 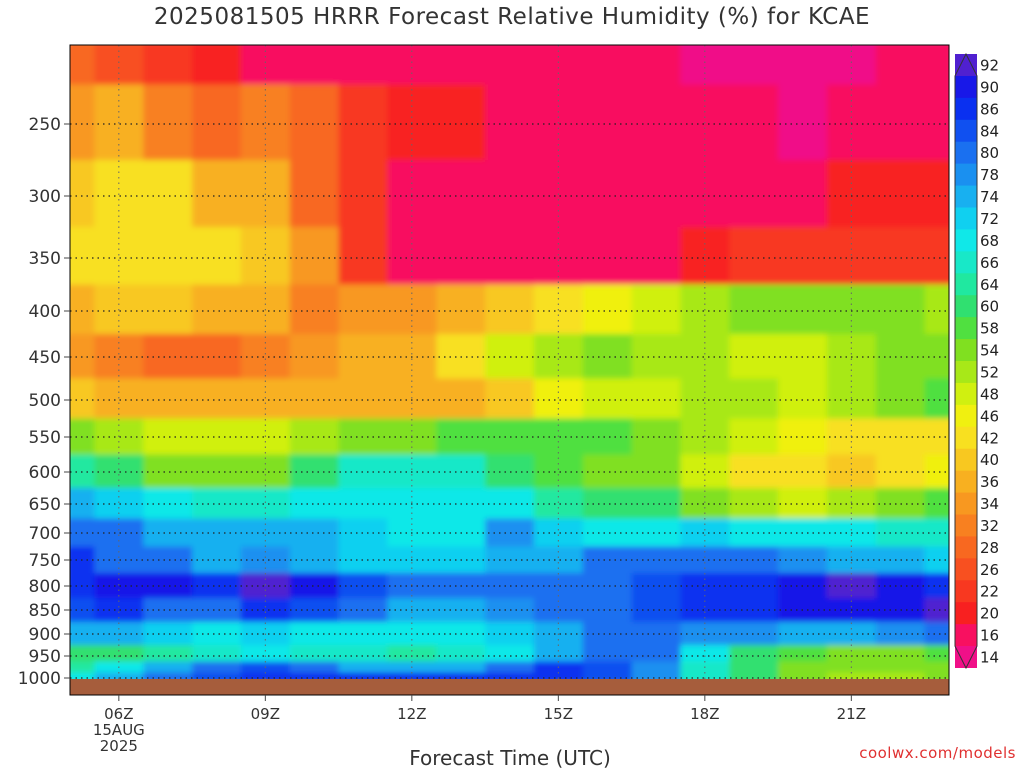 What do you see at coordinates (989, 307) in the screenshot?
I see `colorbar-label: 60` at bounding box center [989, 307].